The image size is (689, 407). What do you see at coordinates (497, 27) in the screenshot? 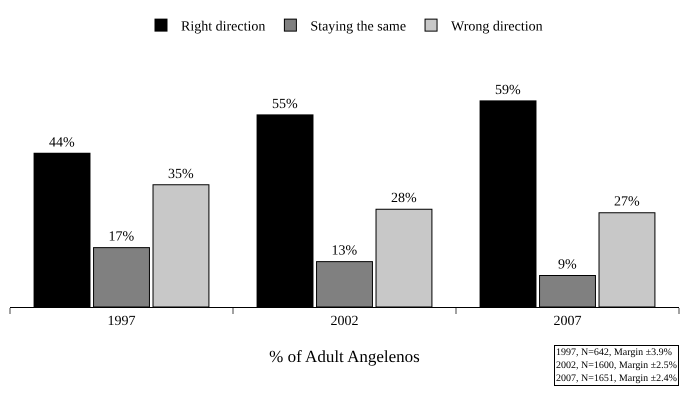
I see `legend-label: Wrong direction` at bounding box center [497, 27].